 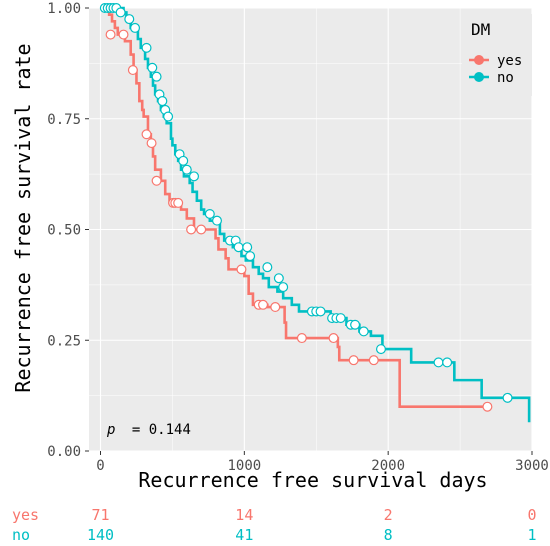 I want to click on y-axis-title: Recurrence free survival rate, so click(x=23, y=217).